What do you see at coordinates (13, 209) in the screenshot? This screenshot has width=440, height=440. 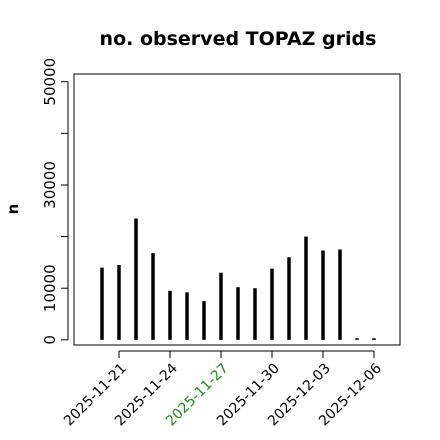 I see `y-axis-label: n` at bounding box center [13, 209].